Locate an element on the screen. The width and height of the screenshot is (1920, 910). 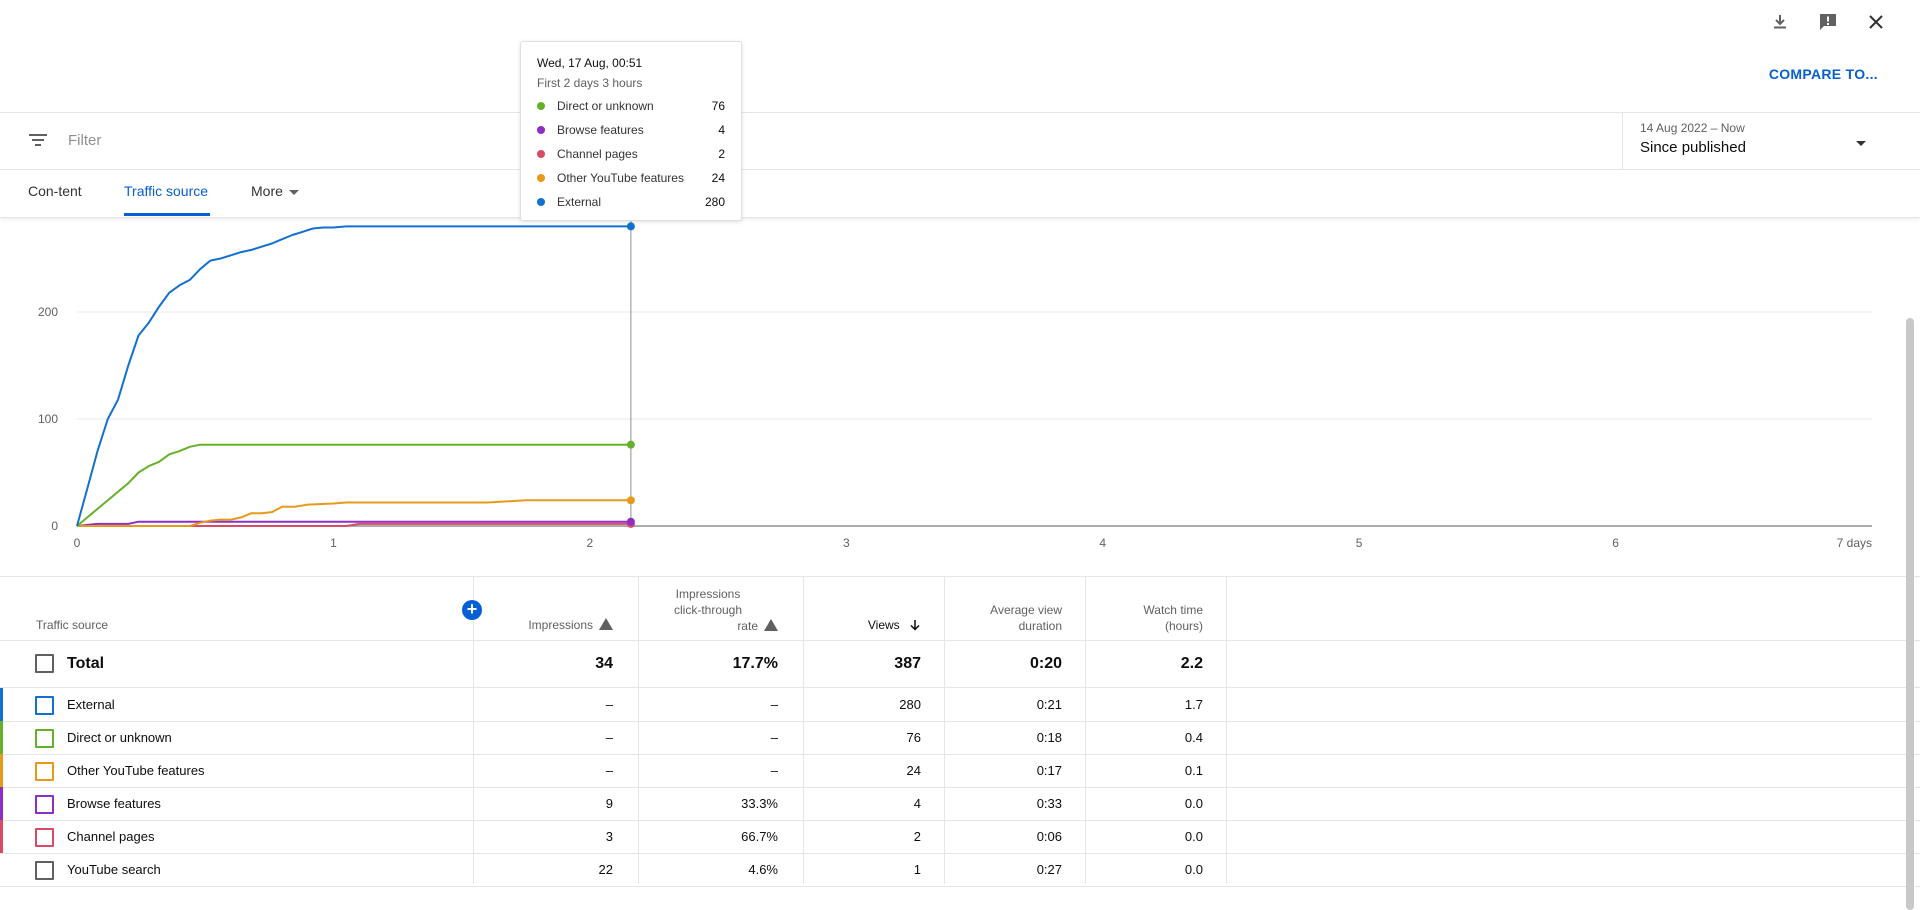
row-views: 4 is located at coordinates (917, 803).